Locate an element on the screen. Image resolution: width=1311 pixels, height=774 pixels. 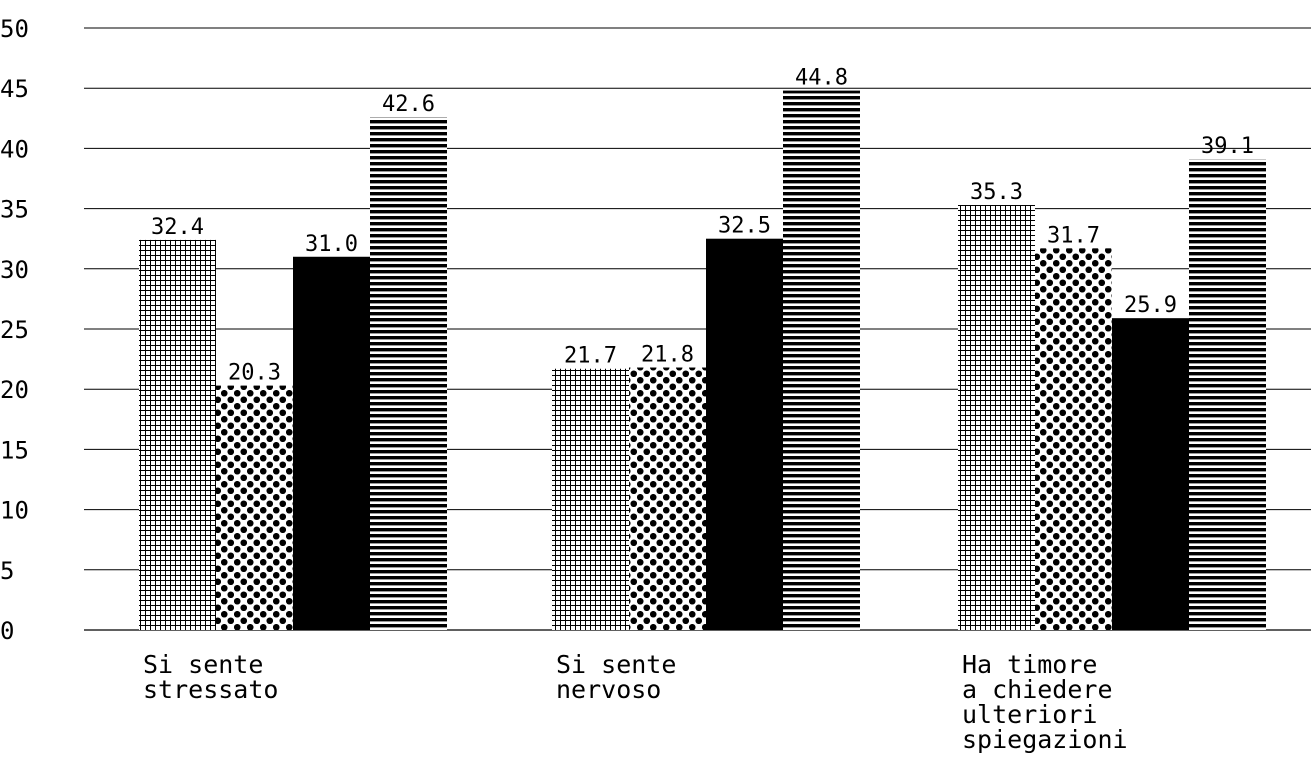
data-label: 21.7 is located at coordinates (590, 356).